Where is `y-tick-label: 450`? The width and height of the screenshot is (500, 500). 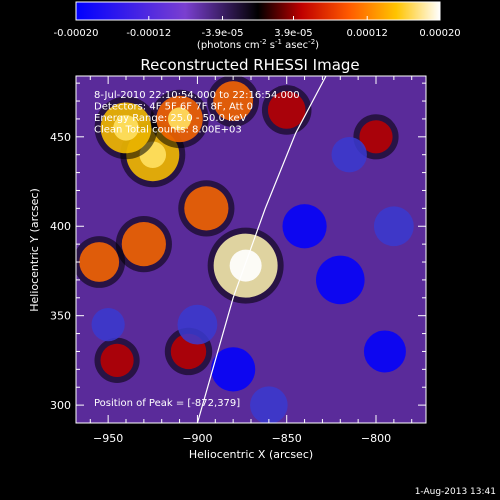
y-tick-label: 450 is located at coordinates (60, 137).